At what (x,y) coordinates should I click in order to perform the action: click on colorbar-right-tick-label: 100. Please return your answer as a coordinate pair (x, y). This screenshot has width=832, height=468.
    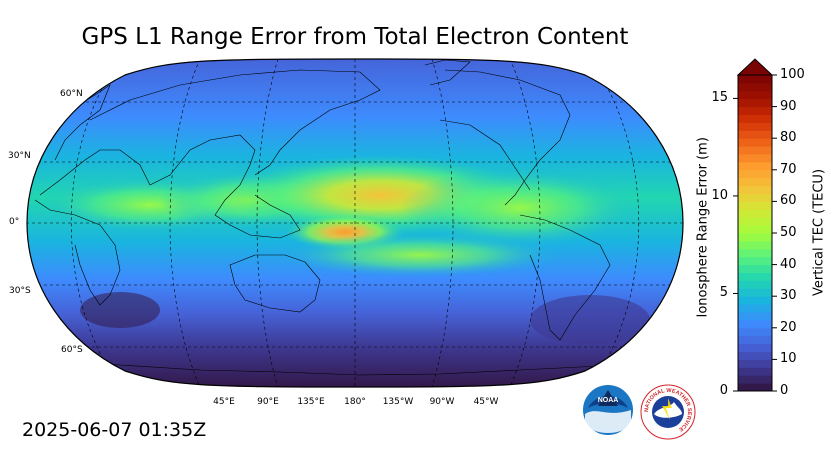
    Looking at the image, I should click on (792, 74).